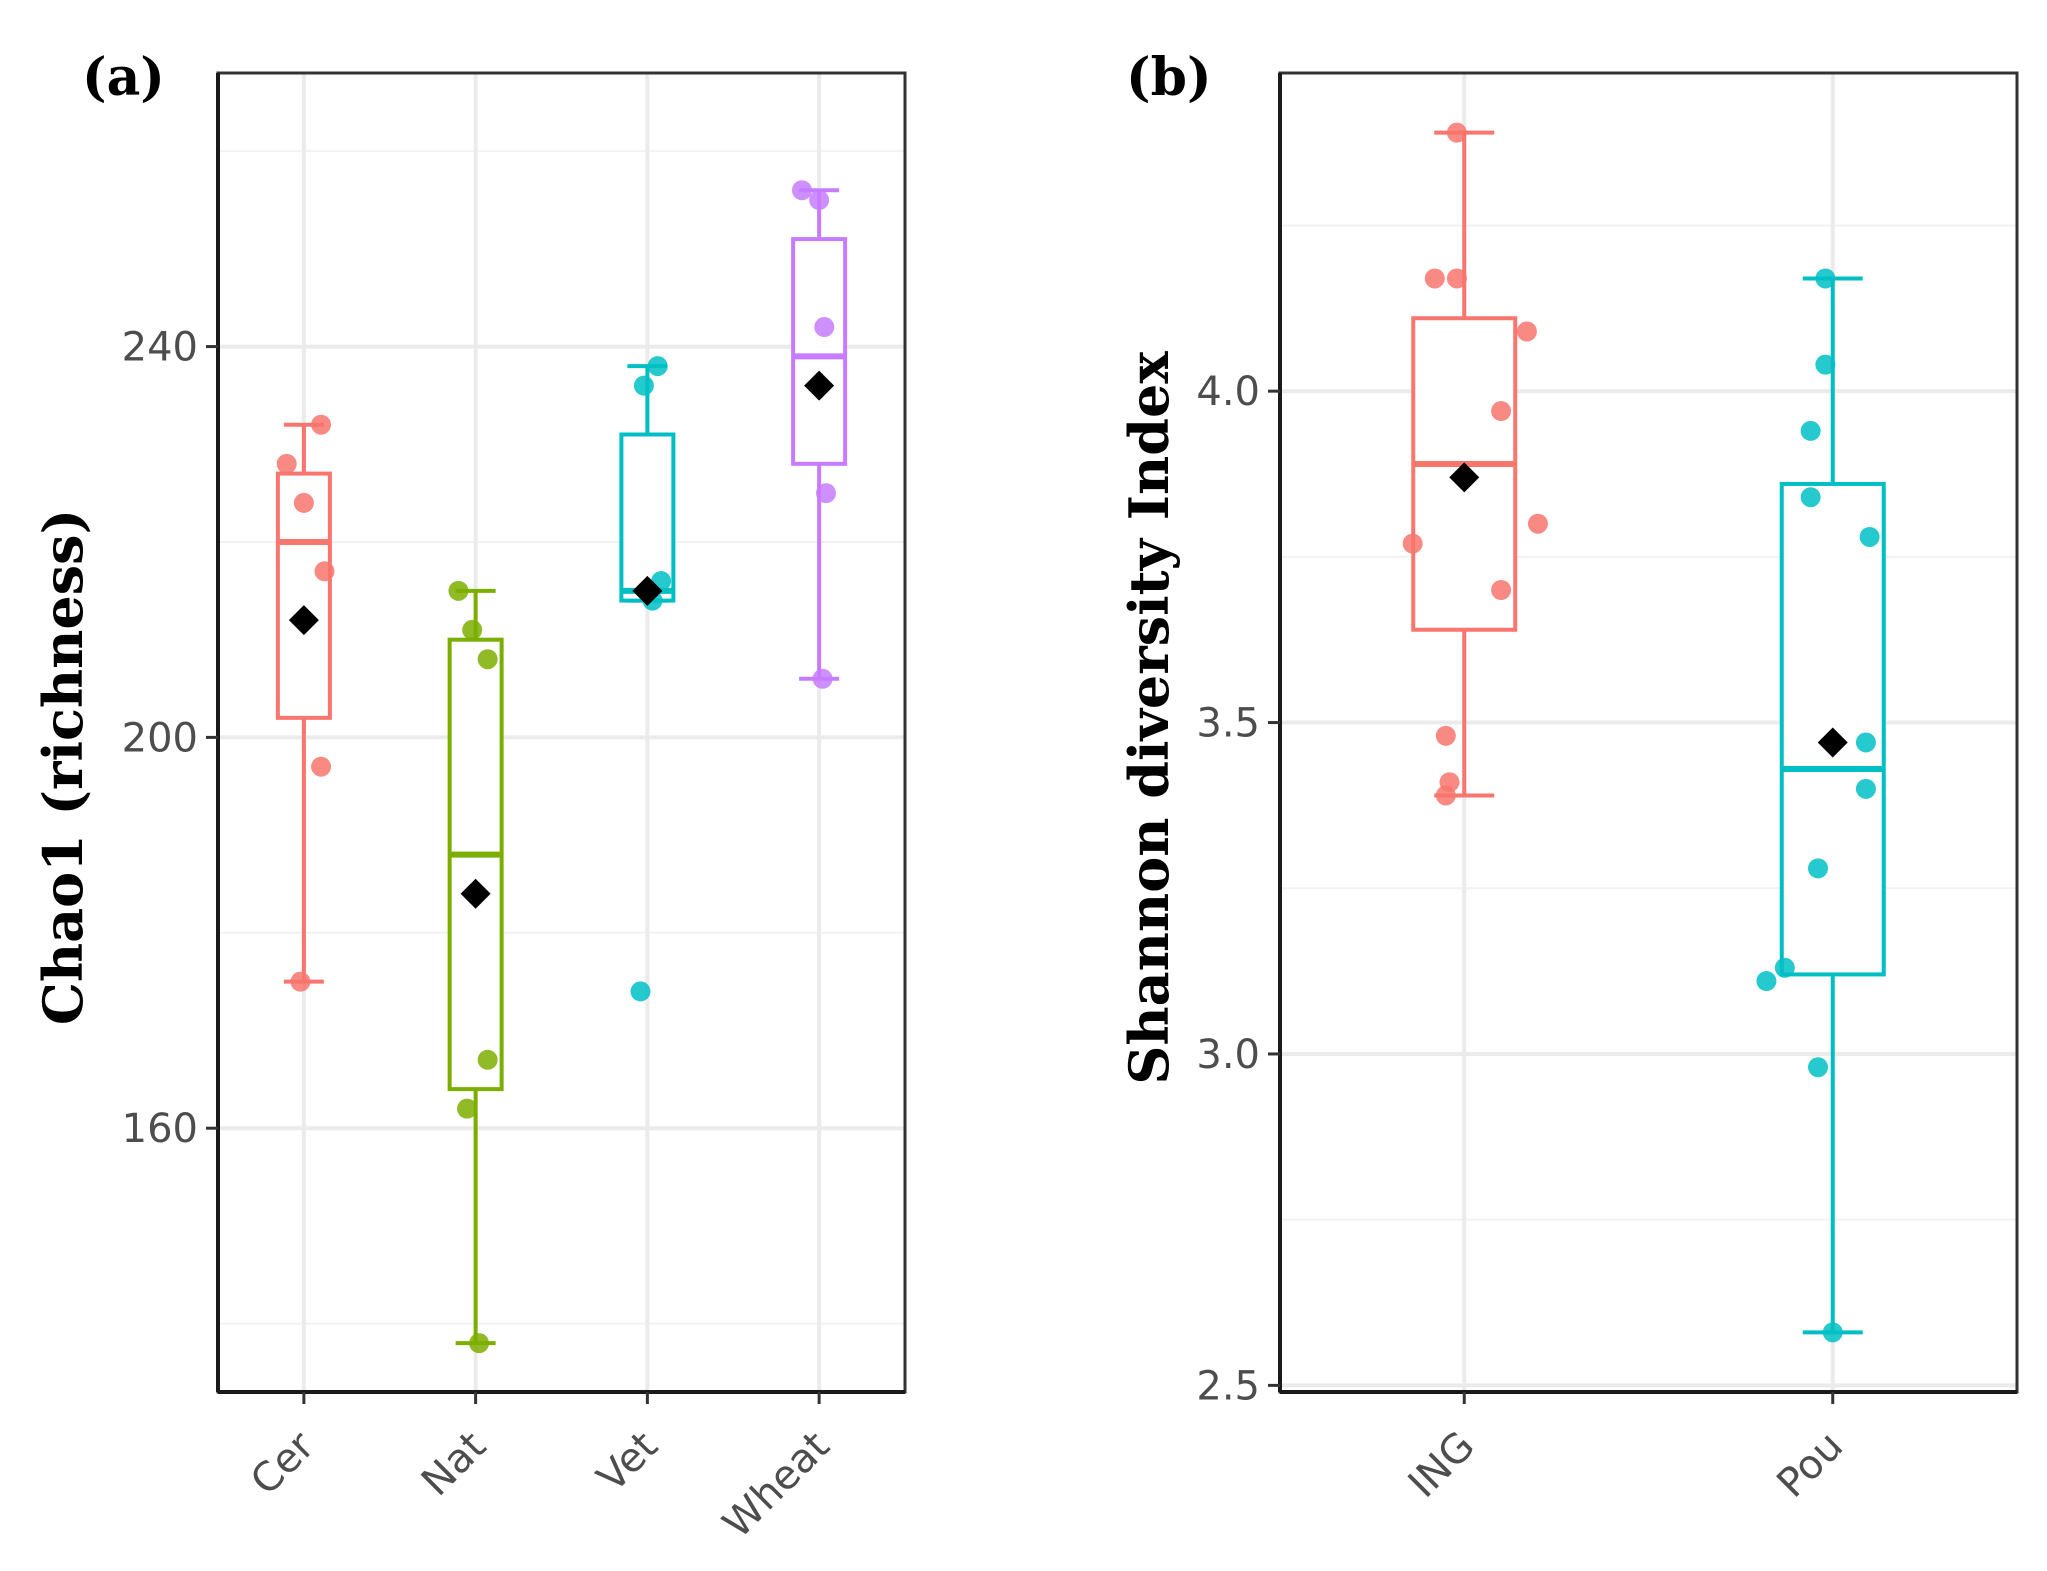  Describe the element at coordinates (1149, 718) in the screenshot. I see `panel-b-y-axis-title: Shannon diversity Index` at that location.